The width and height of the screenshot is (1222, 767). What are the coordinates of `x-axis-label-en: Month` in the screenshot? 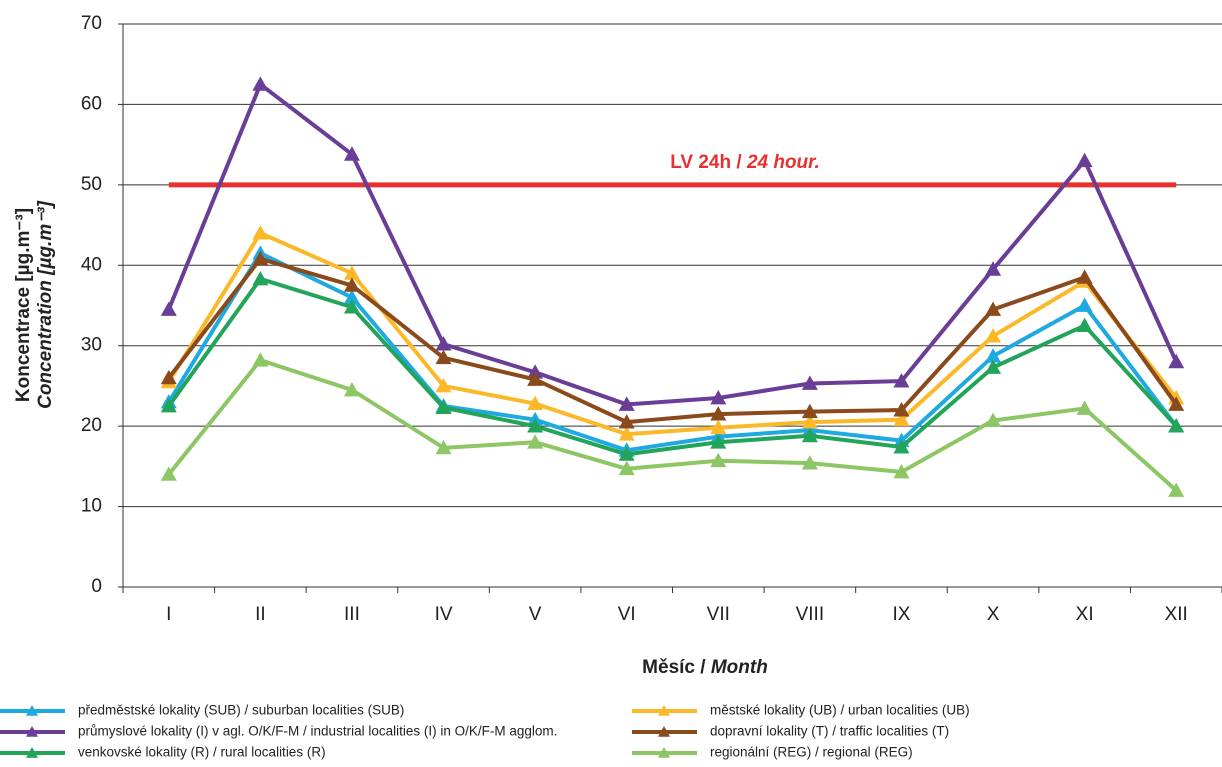 It's located at (739, 667).